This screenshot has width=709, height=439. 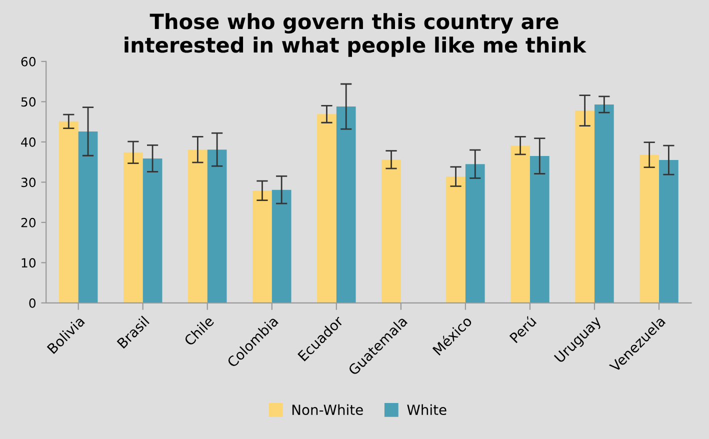 I want to click on y-tick-label: 20, so click(x=28, y=223).